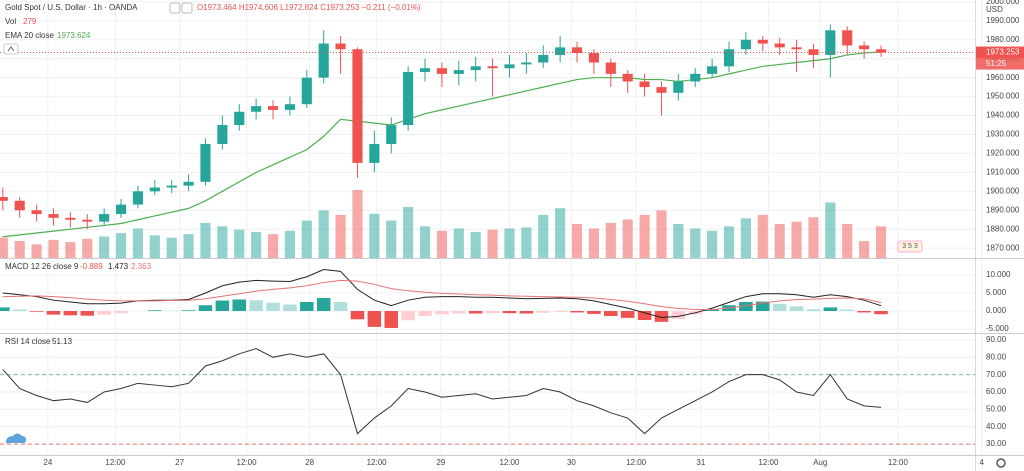 Image resolution: width=1024 pixels, height=471 pixels. I want to click on collapse-icon, so click(11, 49).